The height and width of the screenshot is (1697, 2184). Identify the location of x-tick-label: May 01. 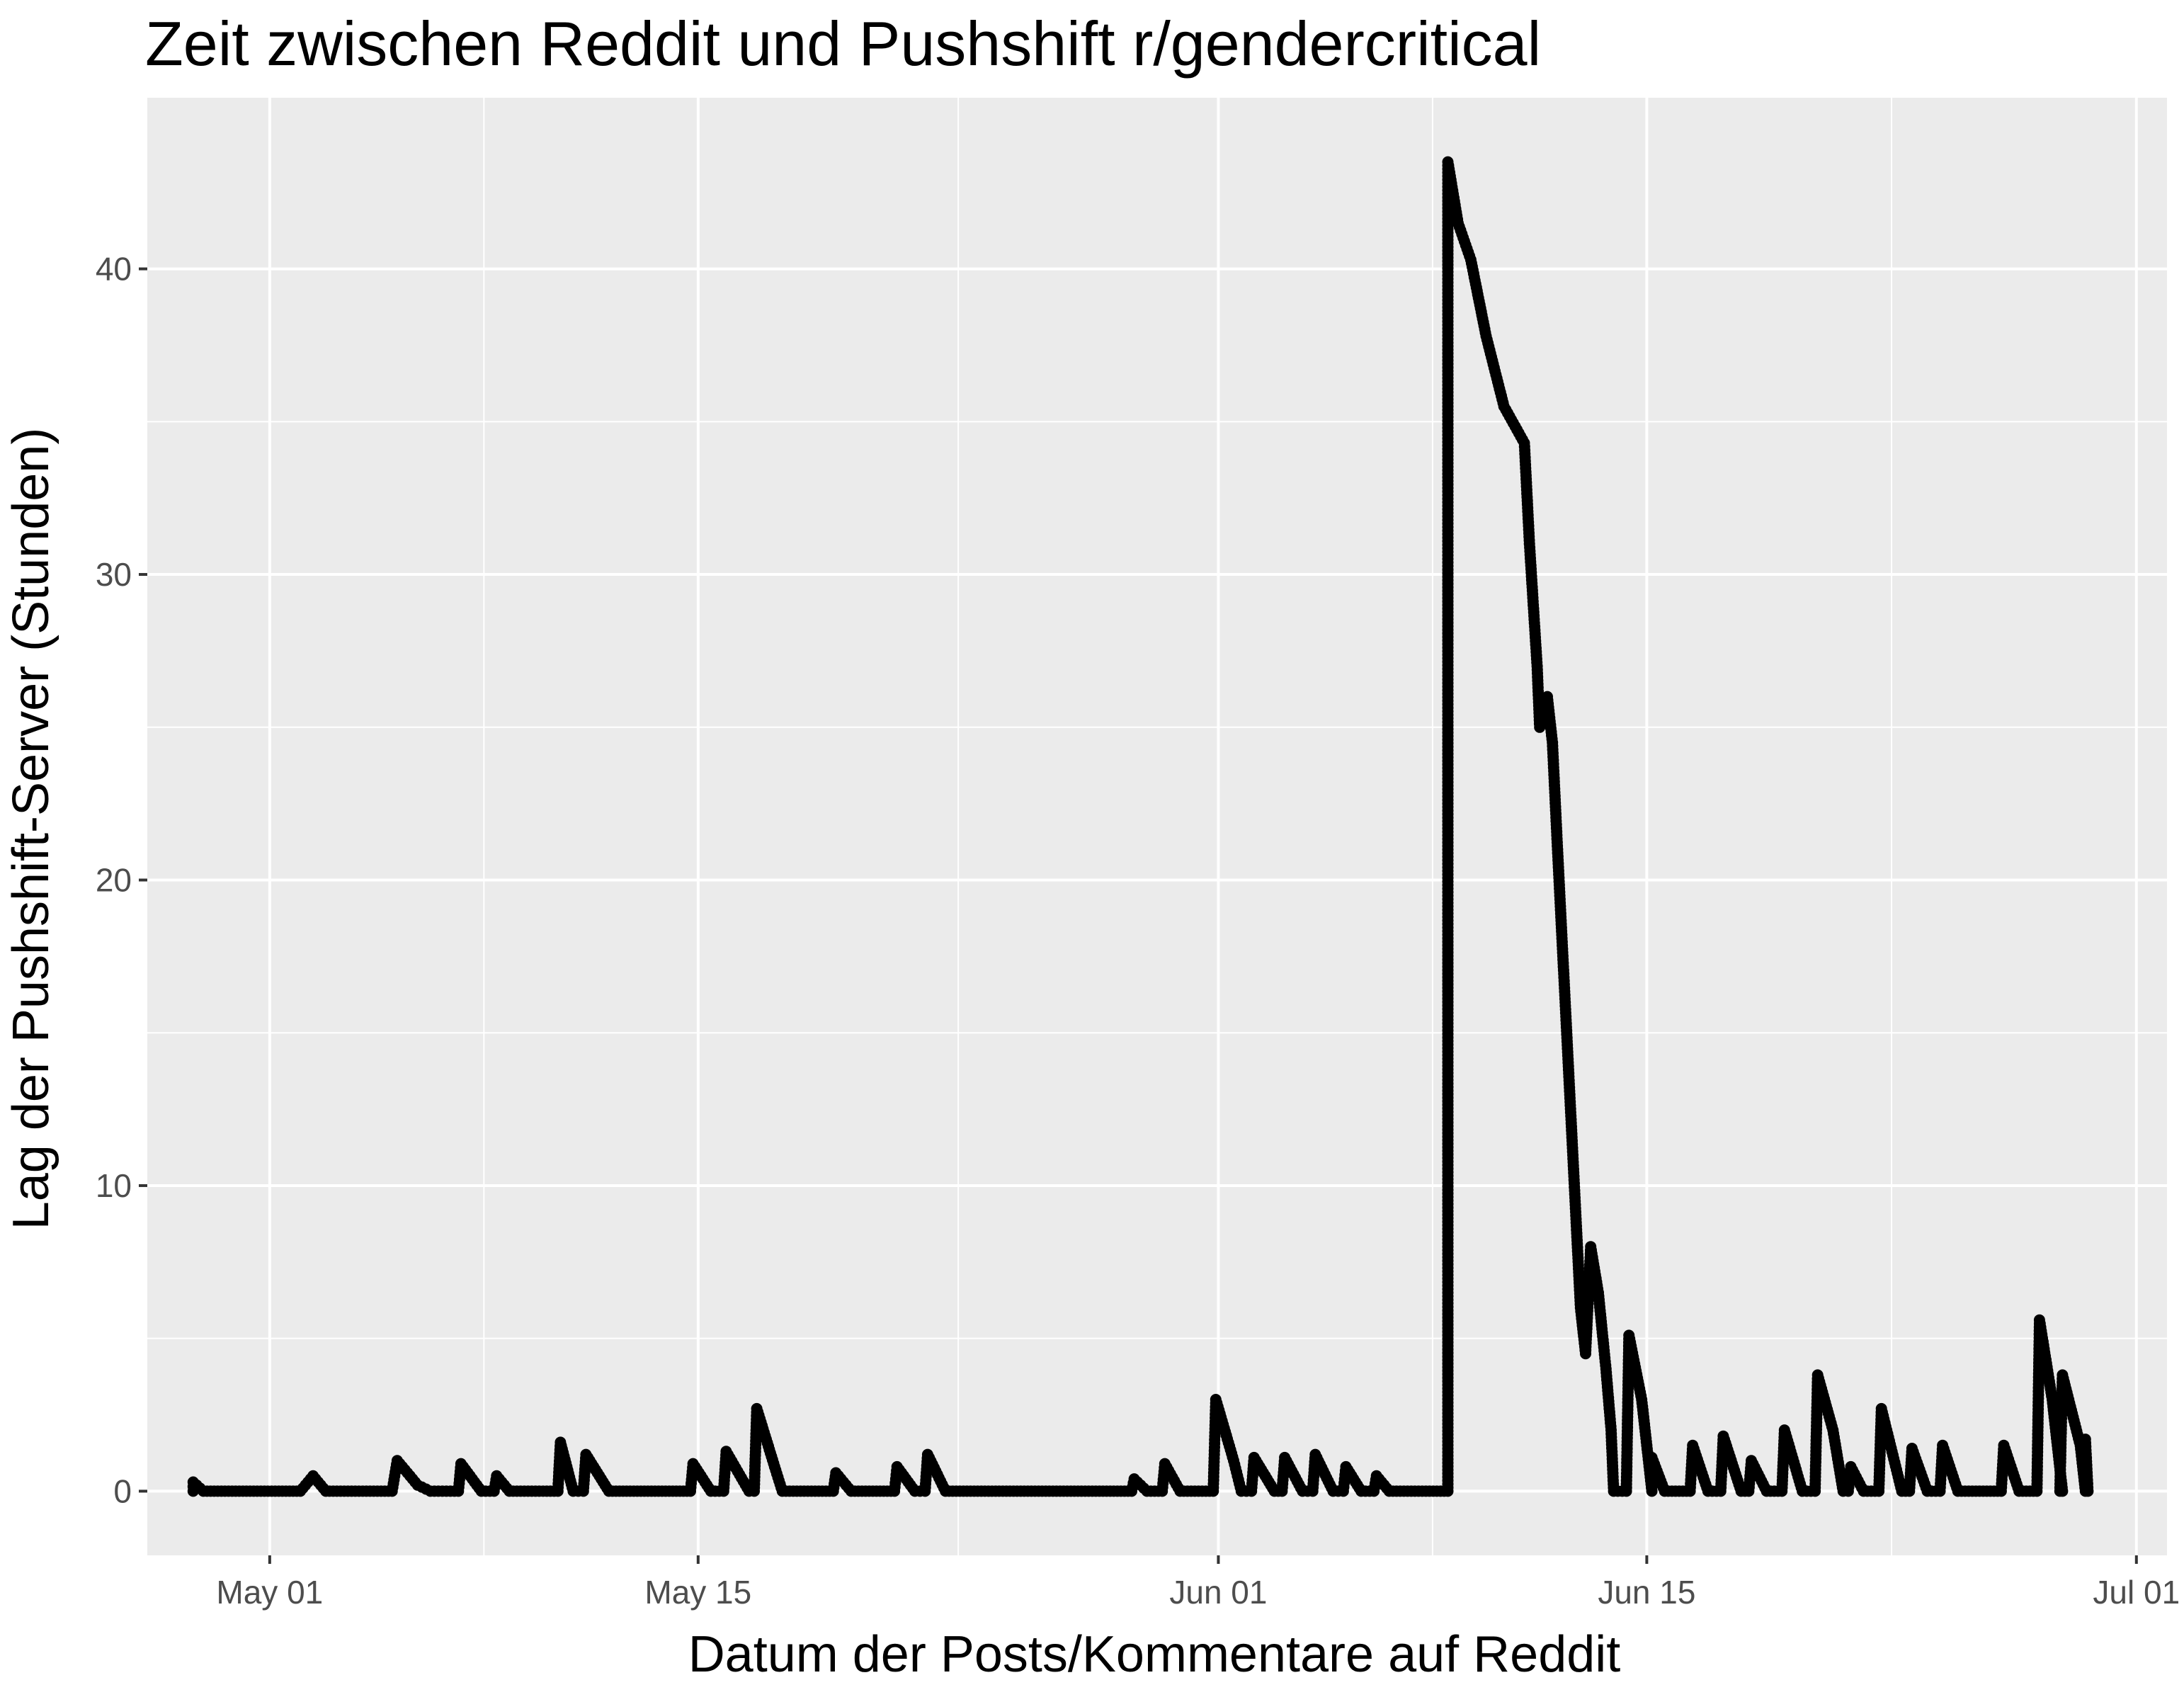
(269, 1592).